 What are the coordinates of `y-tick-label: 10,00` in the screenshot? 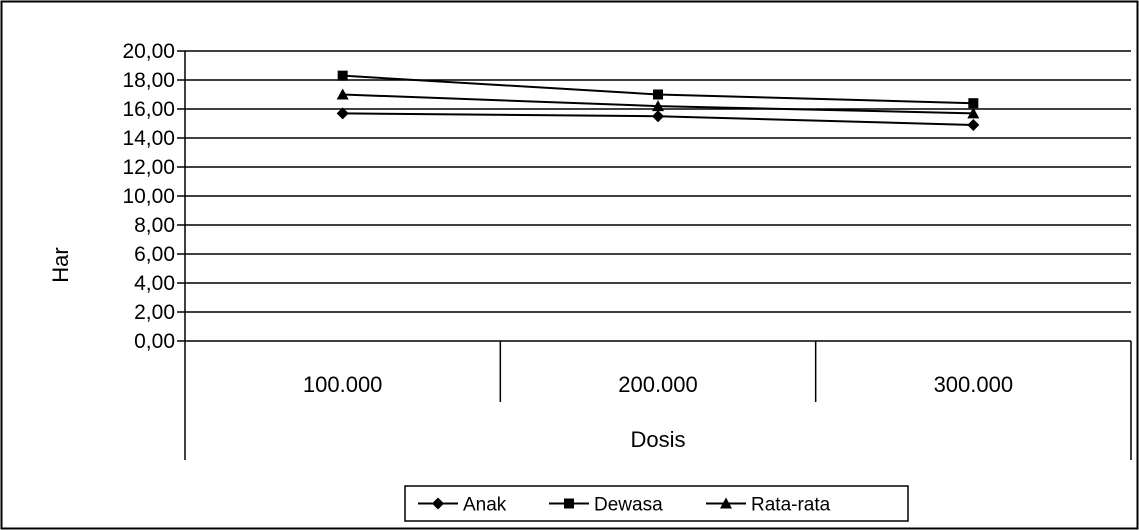 It's located at (148, 196).